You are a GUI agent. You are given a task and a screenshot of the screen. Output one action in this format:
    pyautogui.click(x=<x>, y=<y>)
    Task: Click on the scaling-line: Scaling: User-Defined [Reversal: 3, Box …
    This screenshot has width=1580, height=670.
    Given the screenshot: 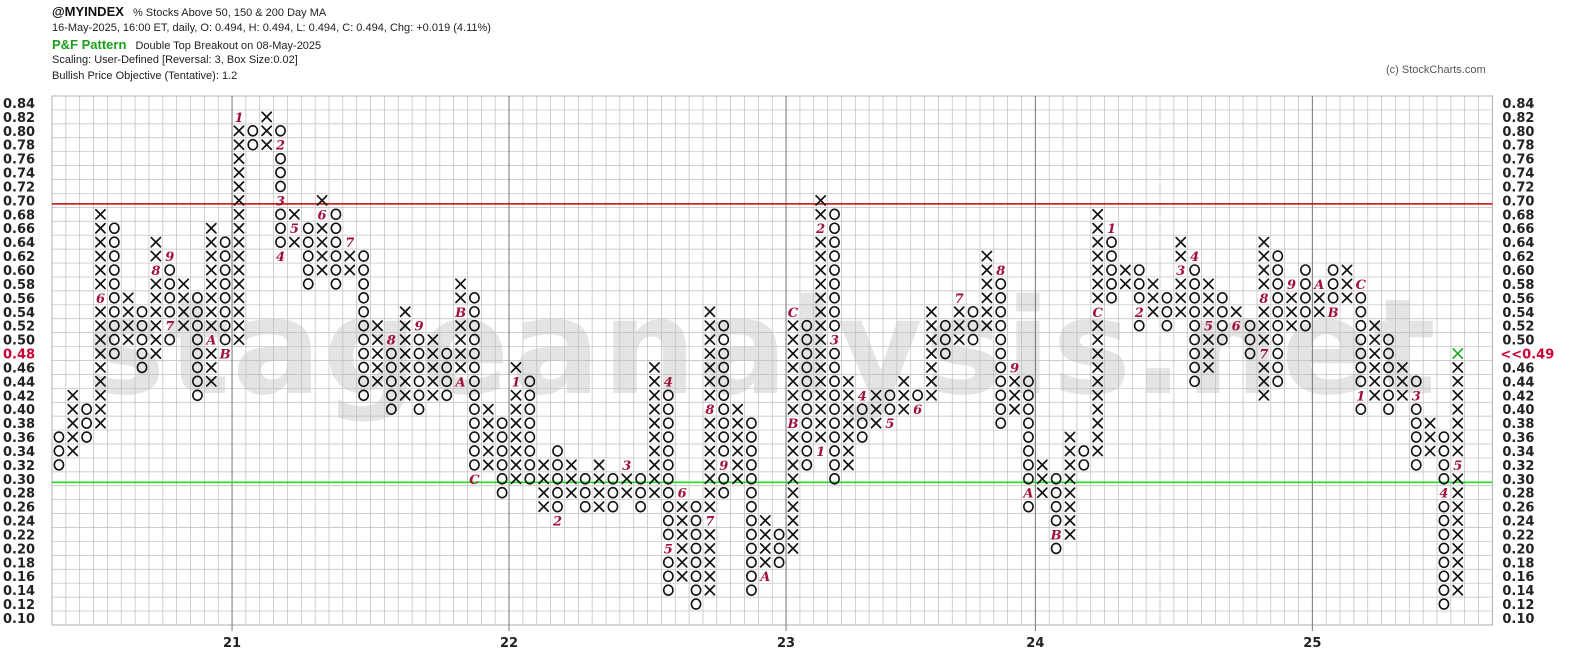 What is the action you would take?
    pyautogui.click(x=175, y=60)
    